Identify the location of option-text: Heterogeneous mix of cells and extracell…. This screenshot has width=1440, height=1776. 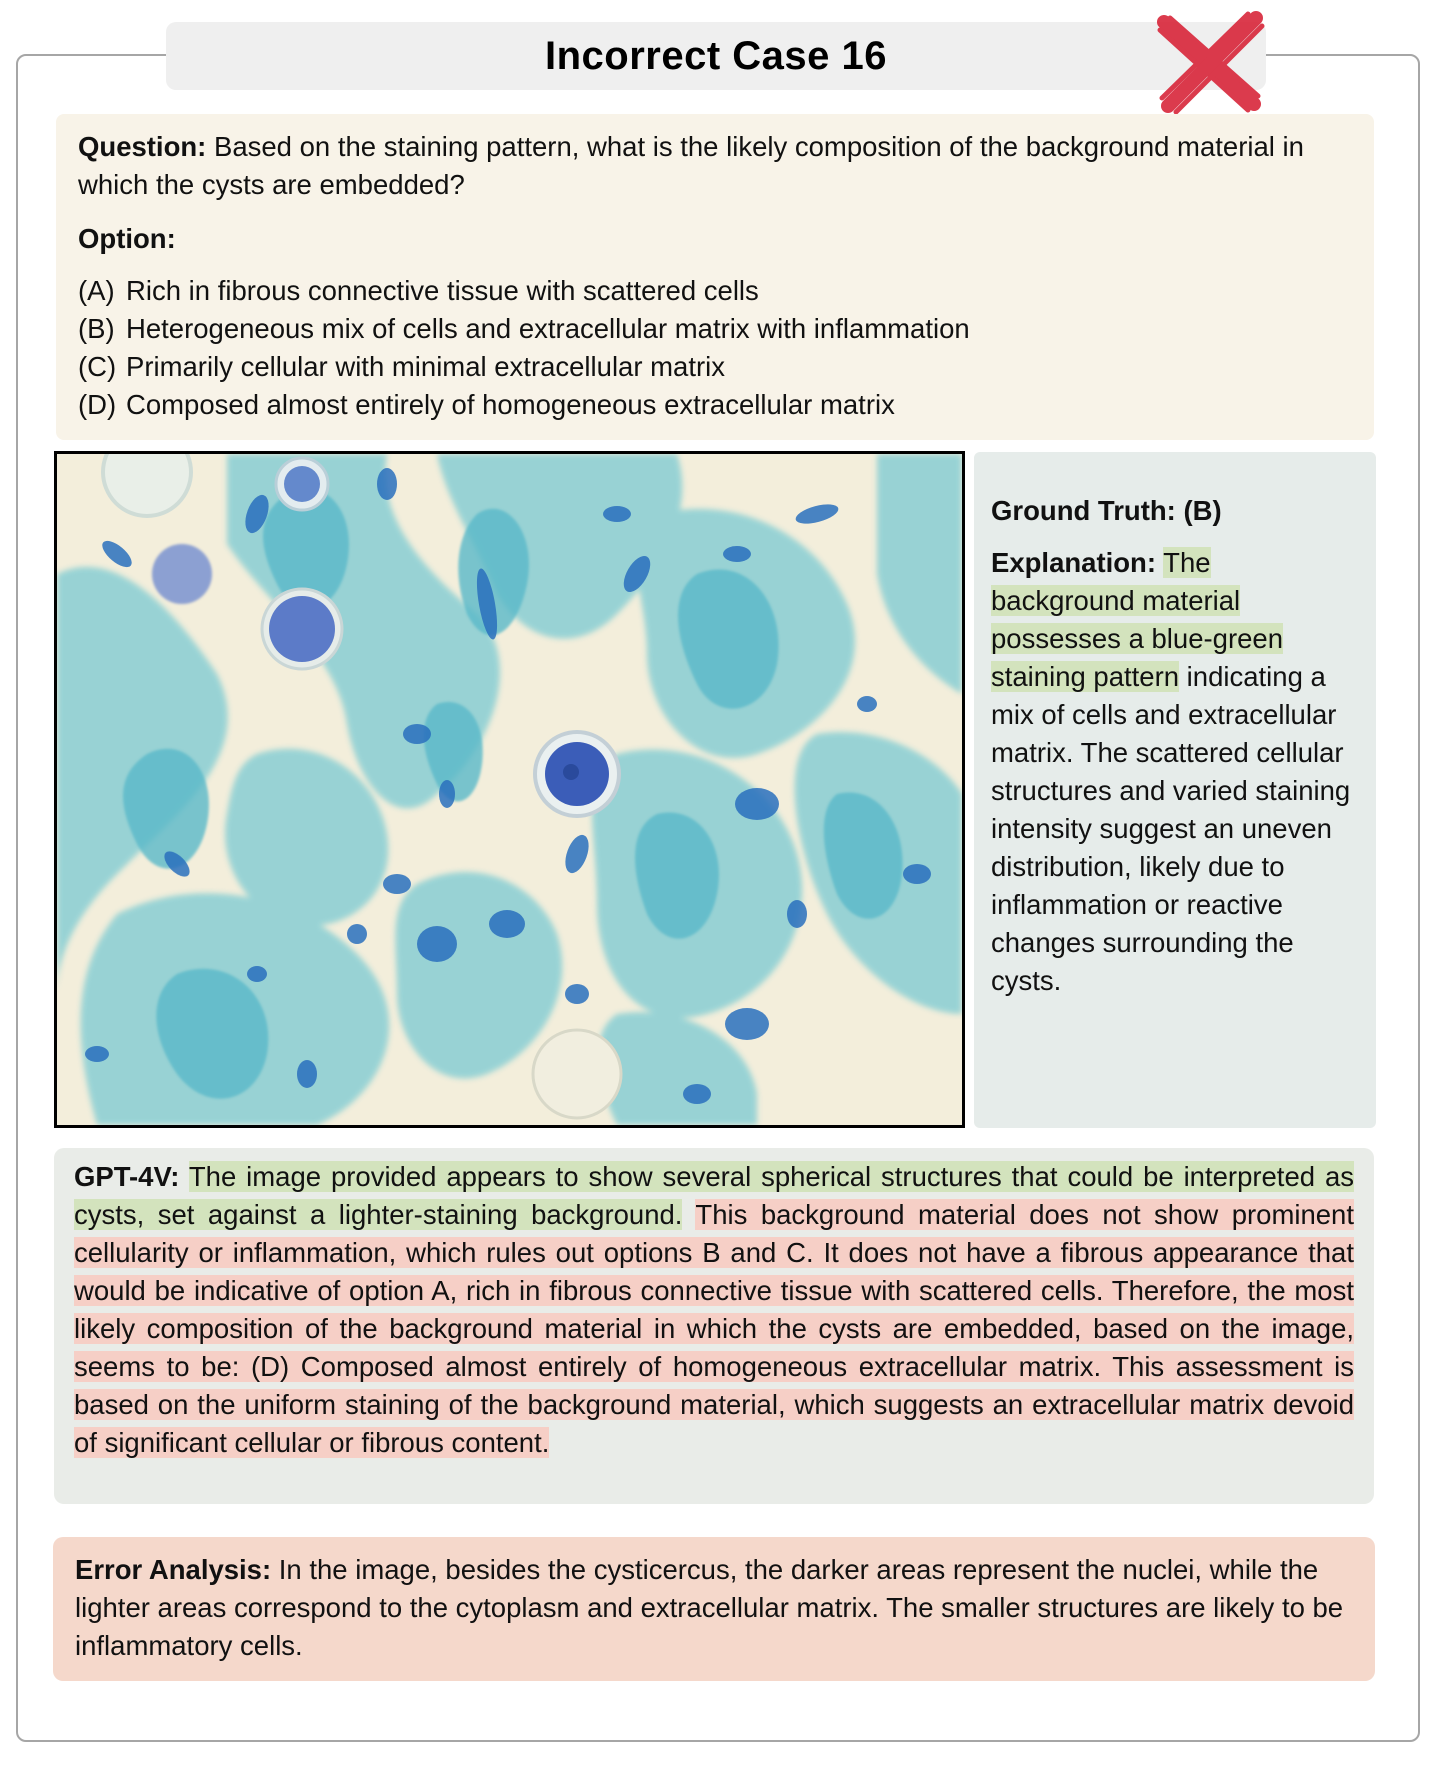
(548, 328).